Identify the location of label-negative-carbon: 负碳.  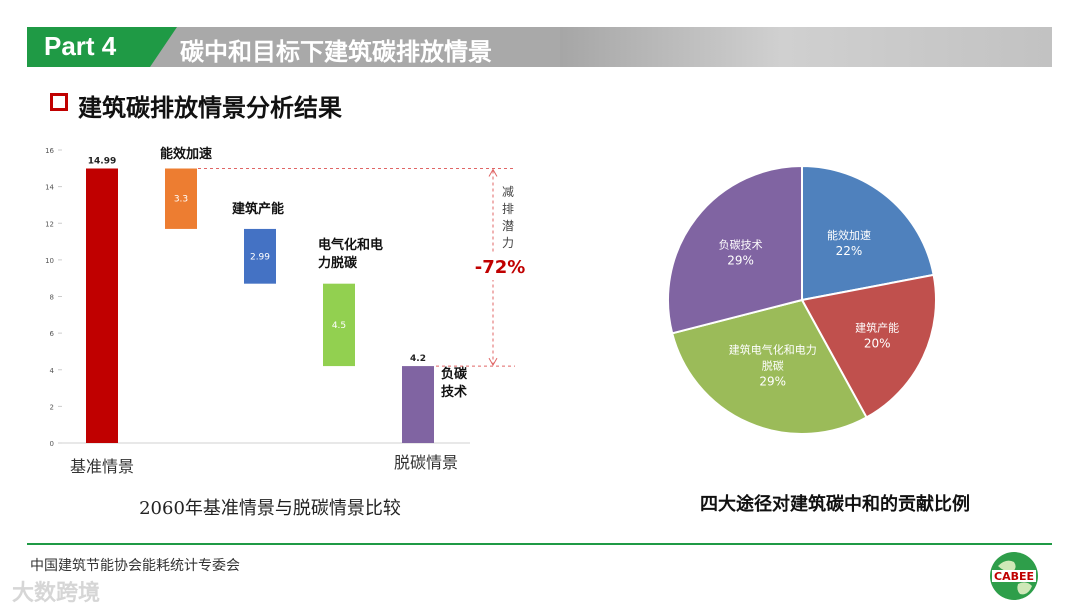
(454, 374).